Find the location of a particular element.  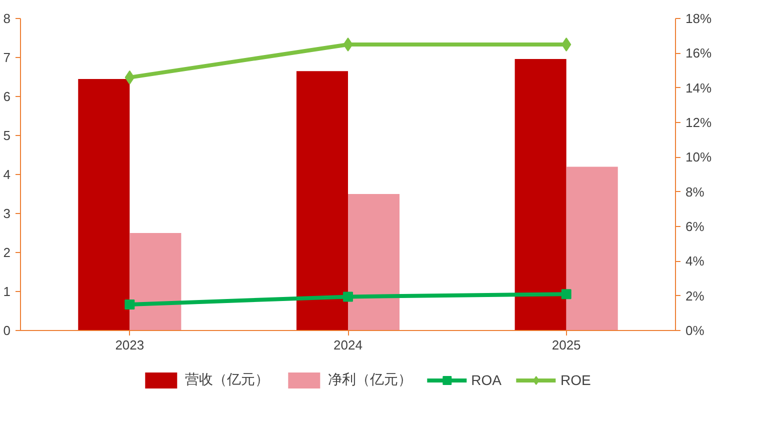

y-tick-label: 4 is located at coordinates (7, 174).